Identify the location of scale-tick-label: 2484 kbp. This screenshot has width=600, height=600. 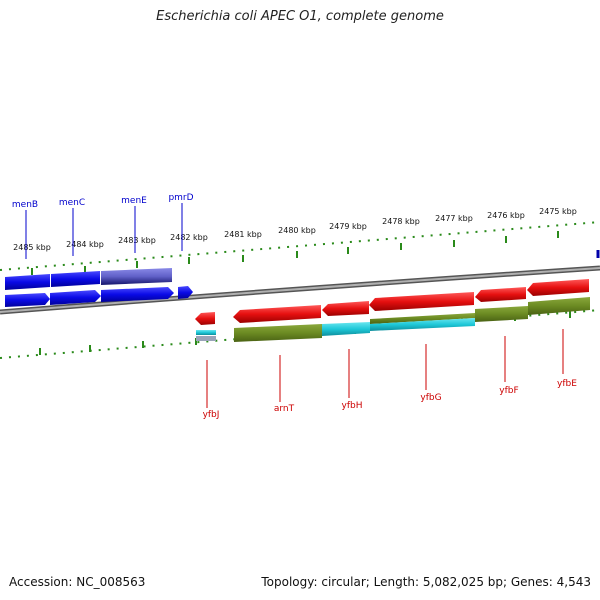
(85, 244).